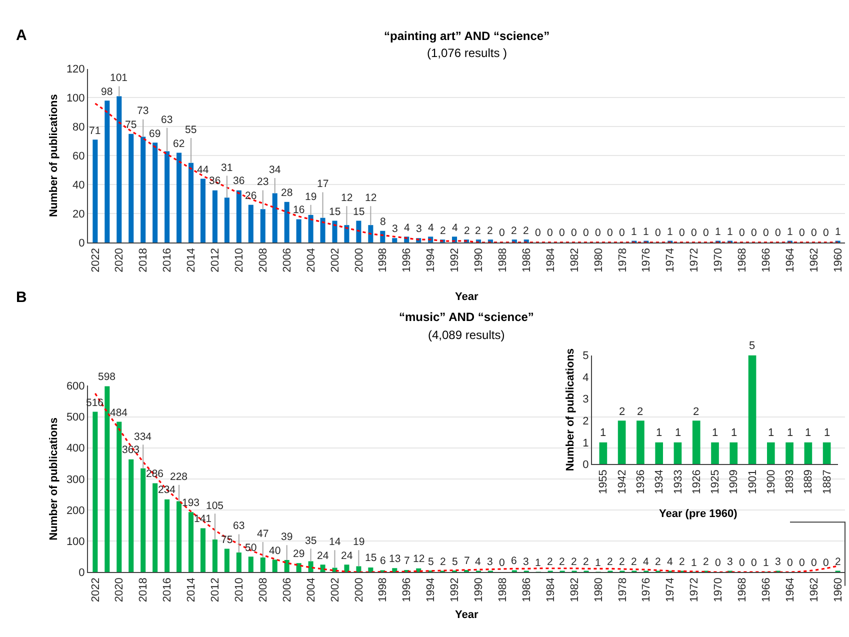  What do you see at coordinates (585, 465) in the screenshot?
I see `y-tick-label: 0` at bounding box center [585, 465].